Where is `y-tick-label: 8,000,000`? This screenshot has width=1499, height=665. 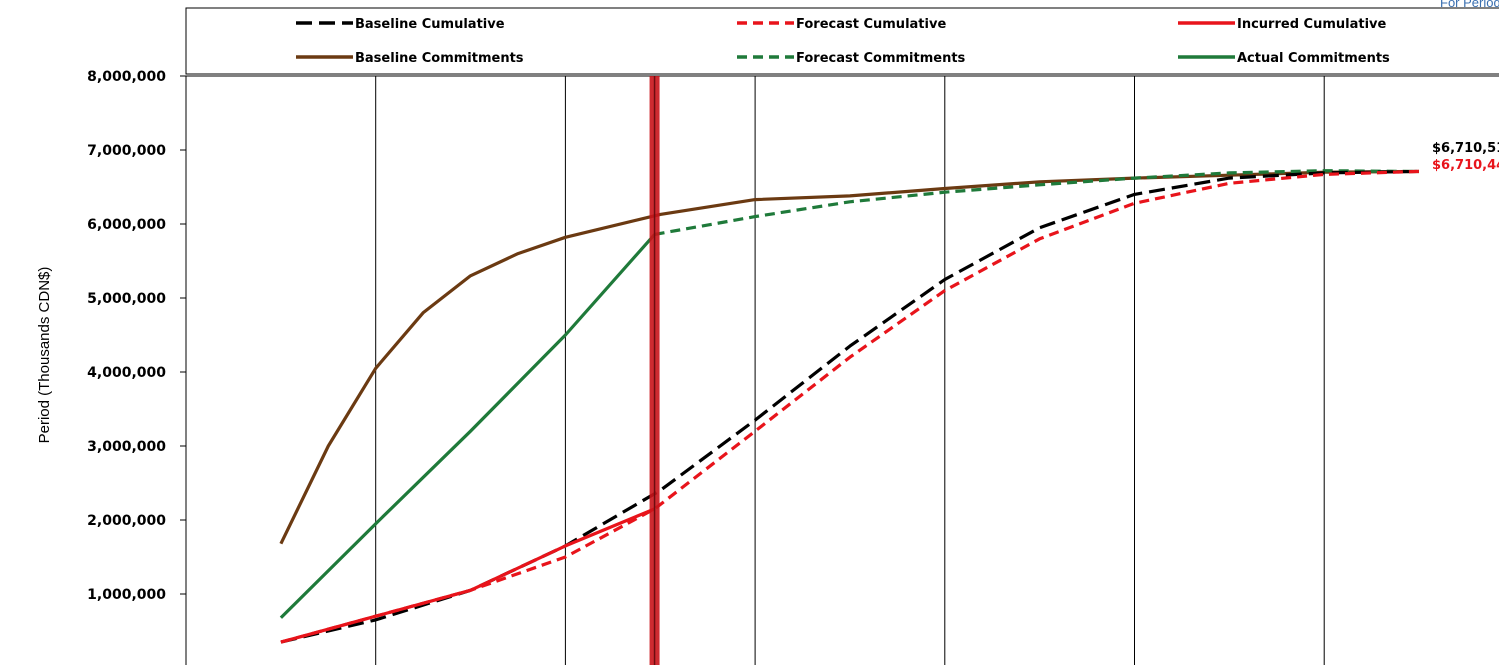
y-tick-label: 8,000,000 is located at coordinates (126, 77).